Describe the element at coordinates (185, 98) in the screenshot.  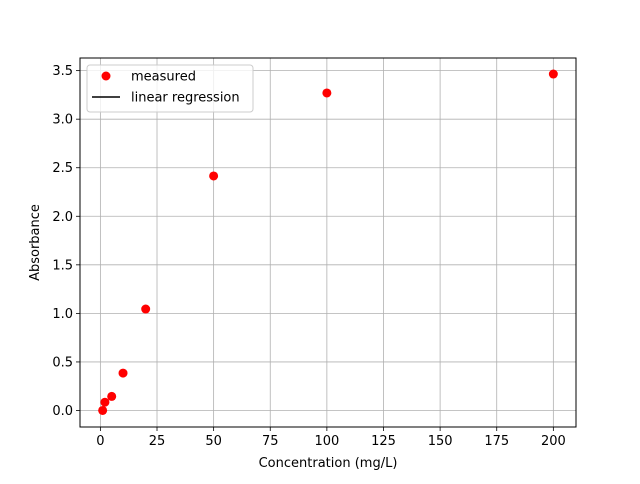
I see `legend-label-linear-regression: linear regression` at that location.